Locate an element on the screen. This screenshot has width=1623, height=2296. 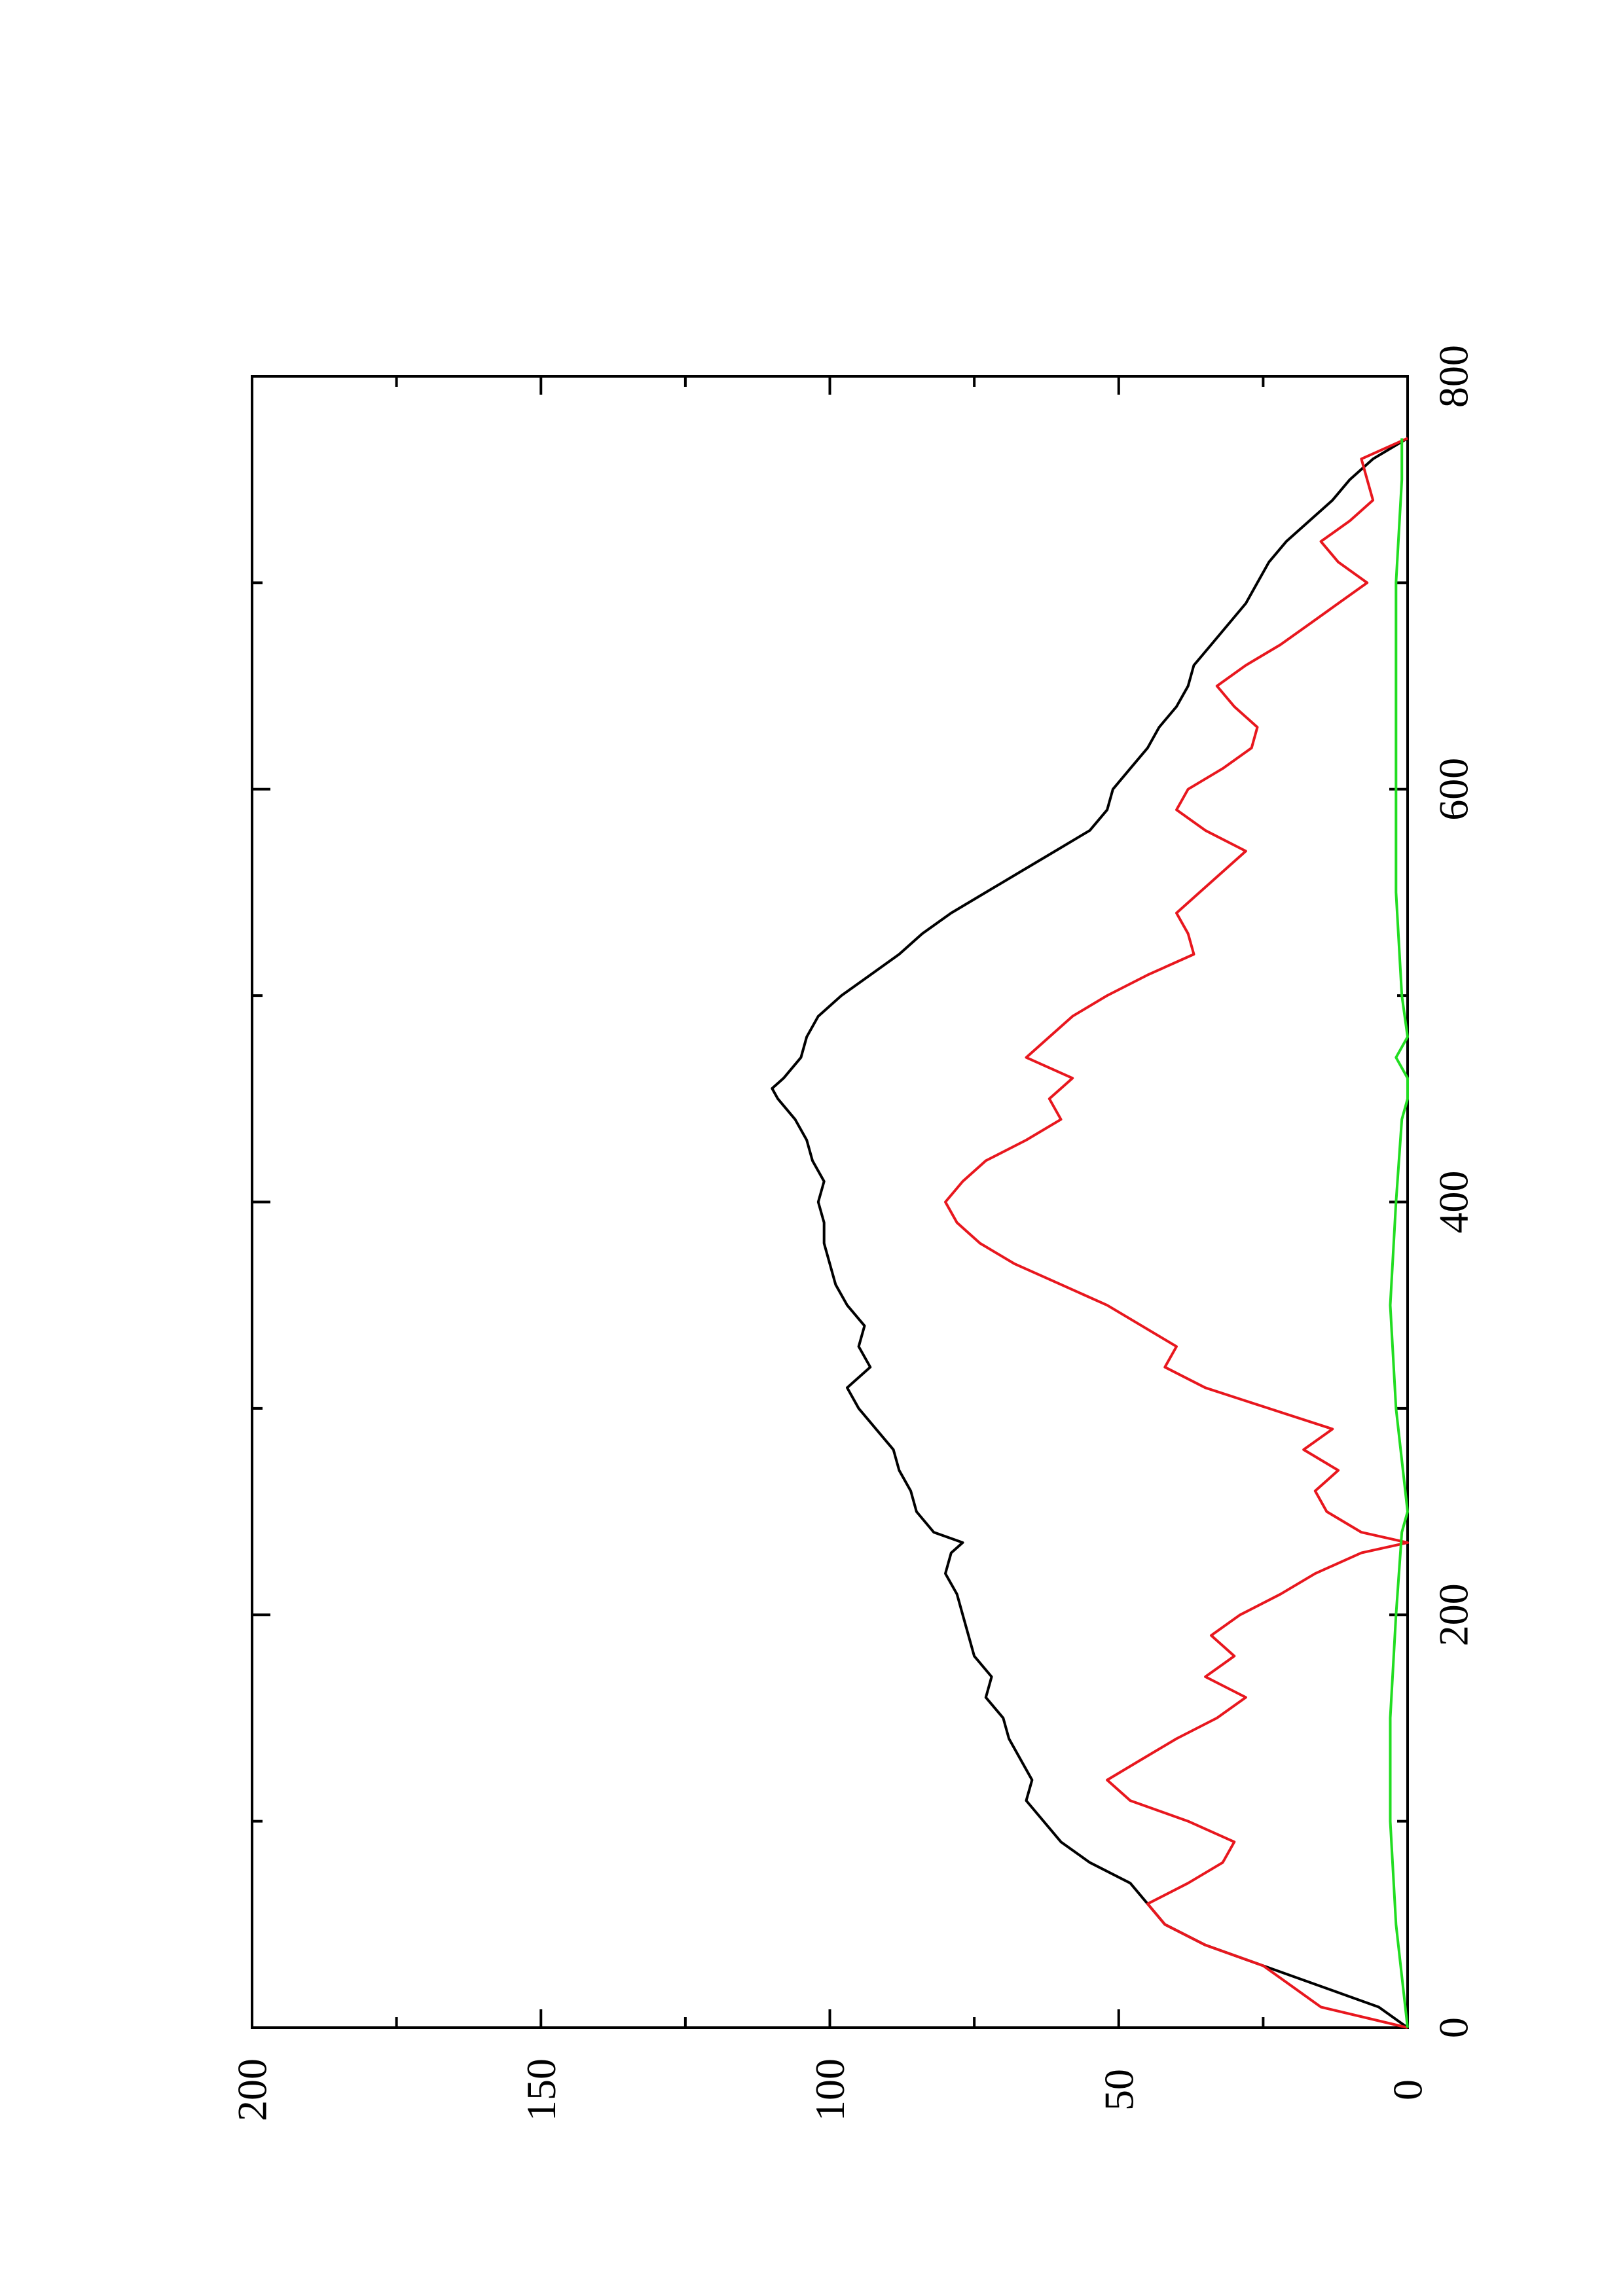
y-tick-label: 50 is located at coordinates (1118, 2090).